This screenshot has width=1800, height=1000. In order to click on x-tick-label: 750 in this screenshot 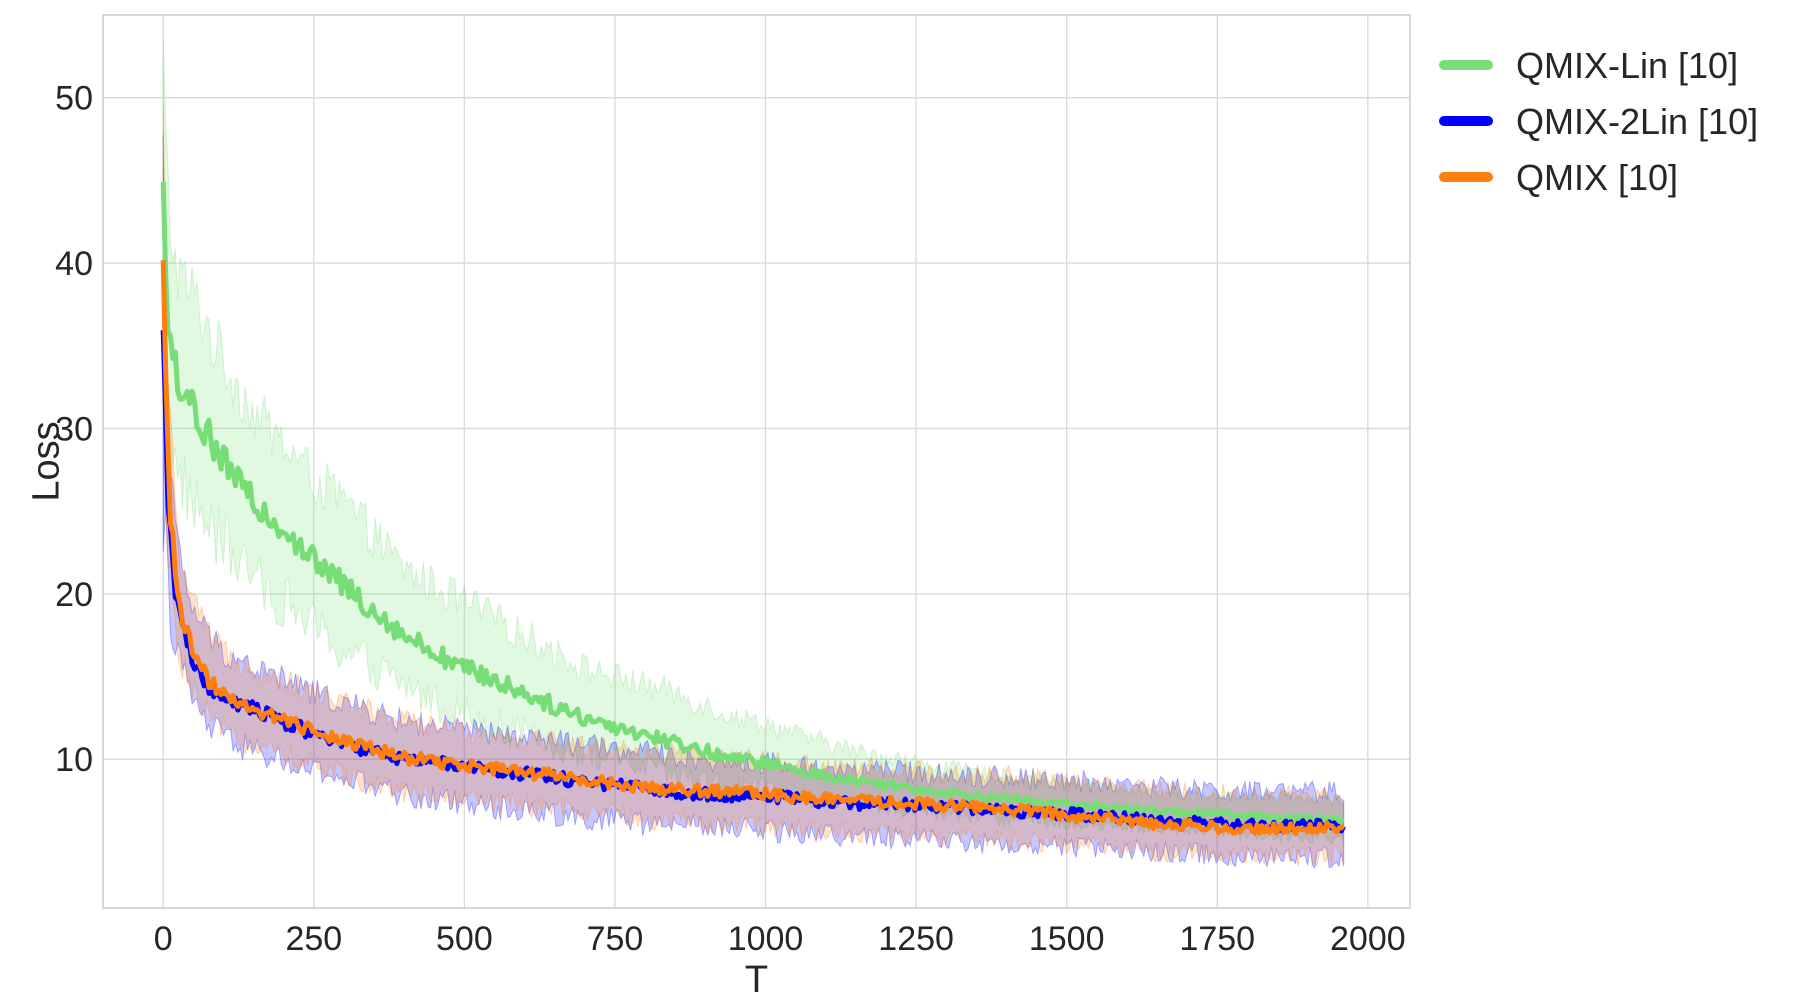, I will do `click(615, 939)`.